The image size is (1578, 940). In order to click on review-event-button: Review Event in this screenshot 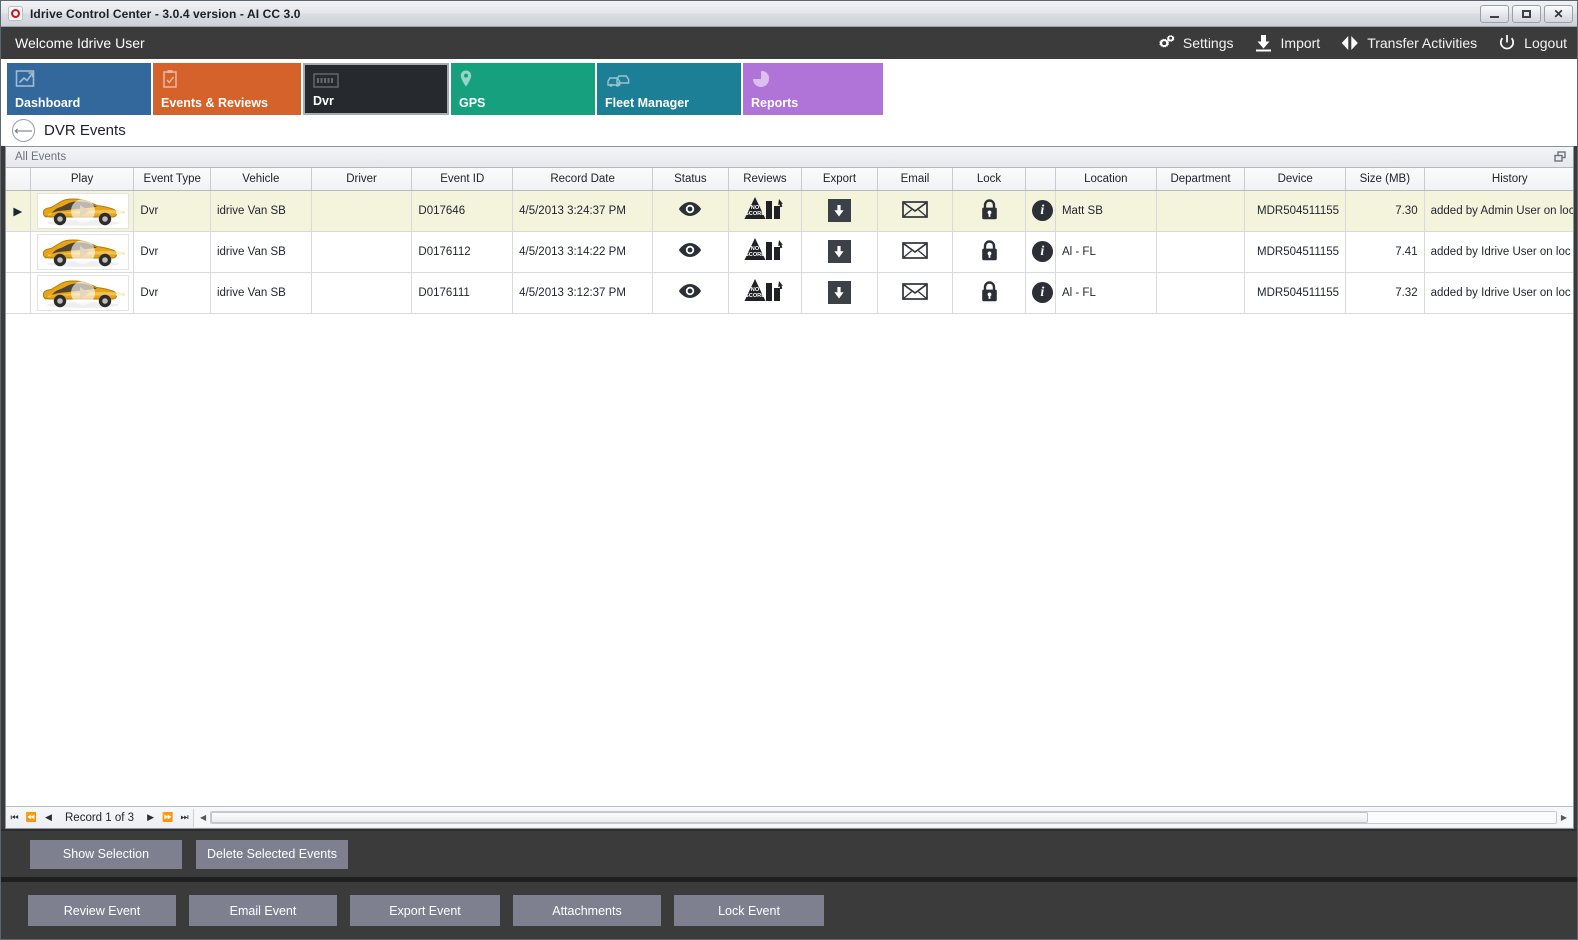, I will do `click(102, 910)`.